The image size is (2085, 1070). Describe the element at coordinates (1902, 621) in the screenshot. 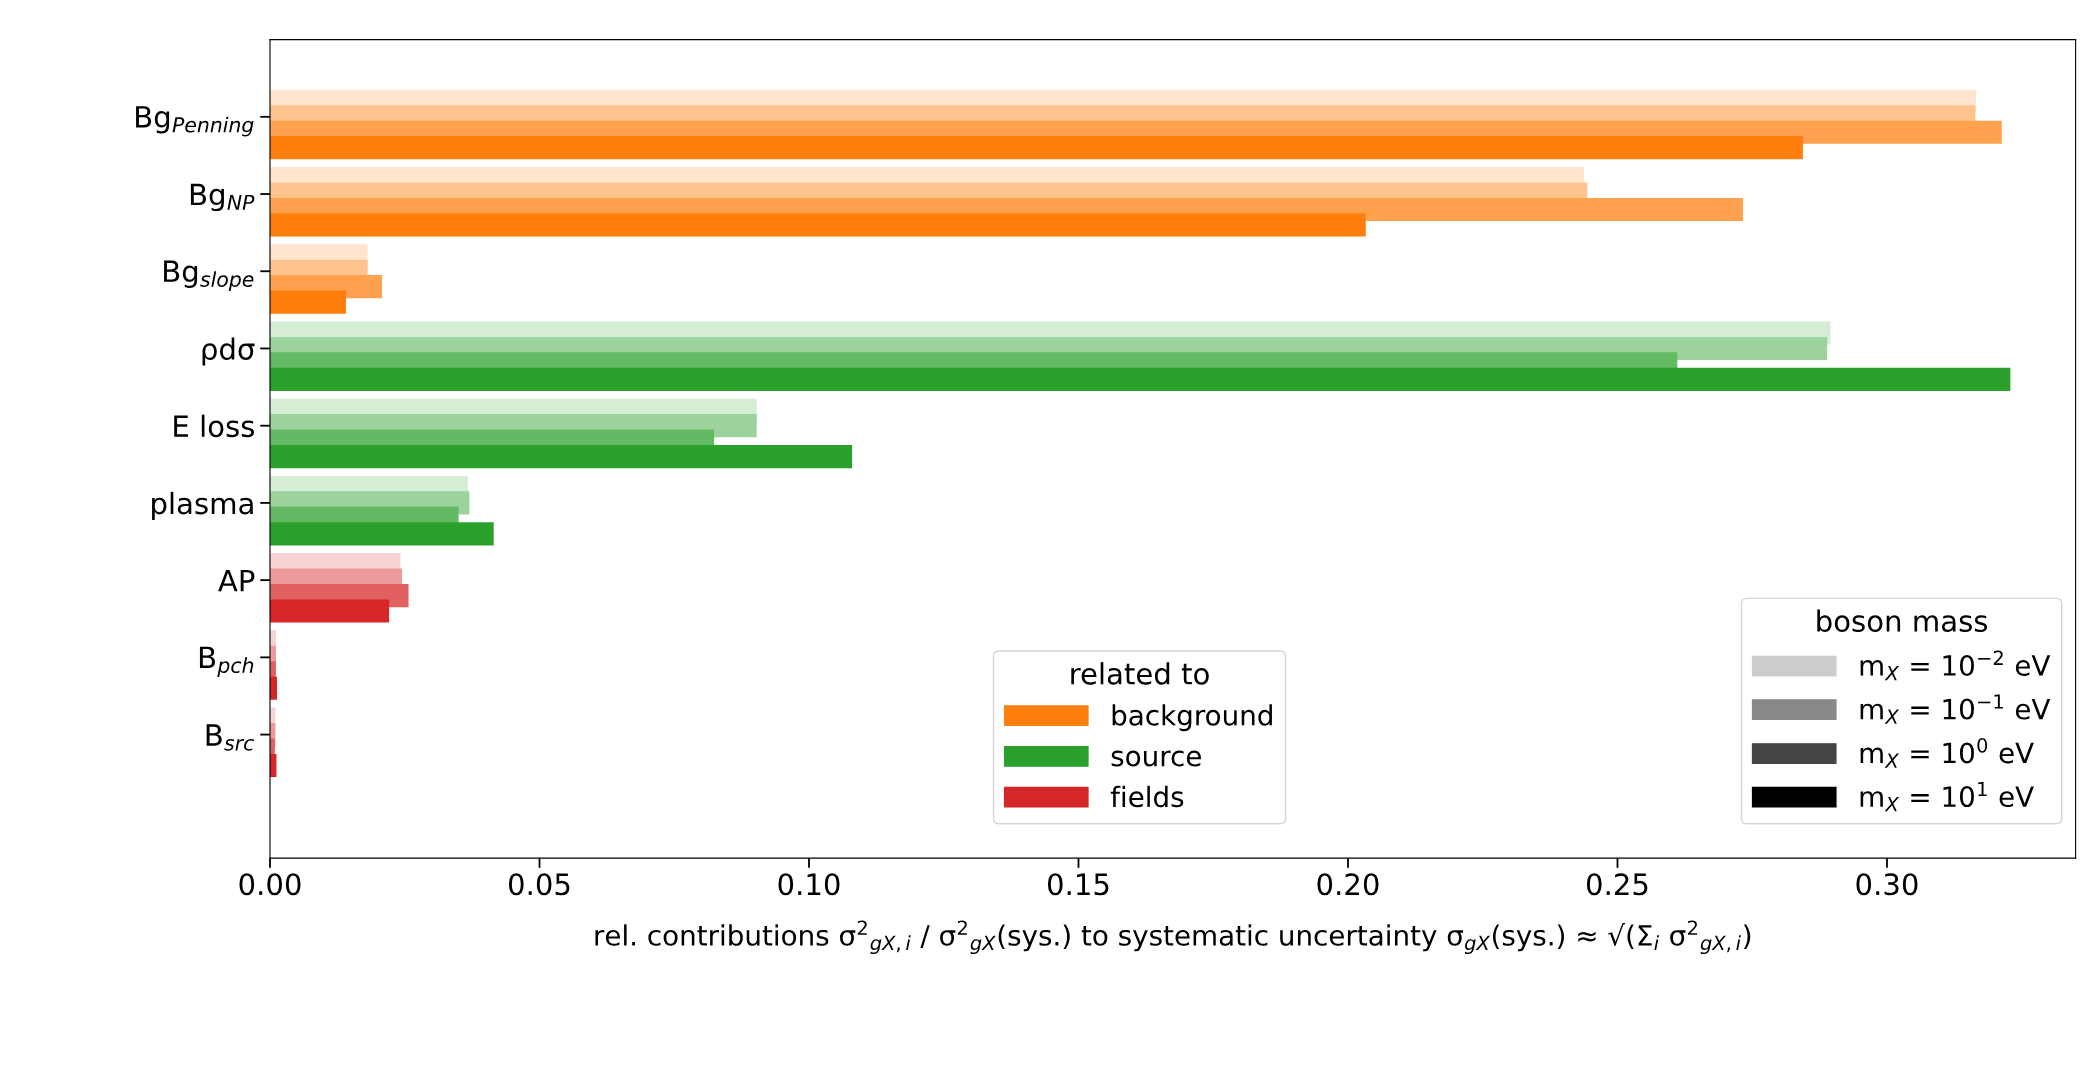

I see `legend-title: boson mass` at that location.